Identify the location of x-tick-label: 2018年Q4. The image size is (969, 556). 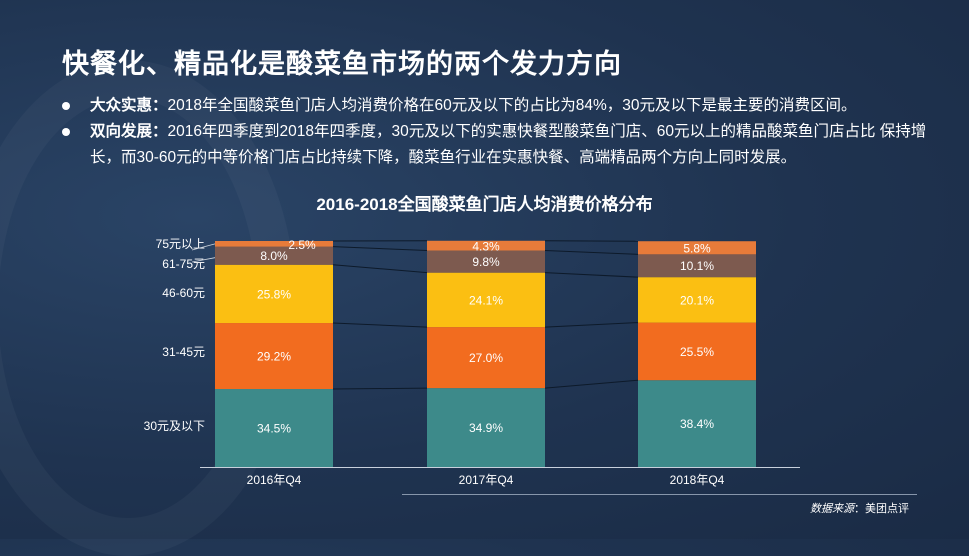
(697, 480).